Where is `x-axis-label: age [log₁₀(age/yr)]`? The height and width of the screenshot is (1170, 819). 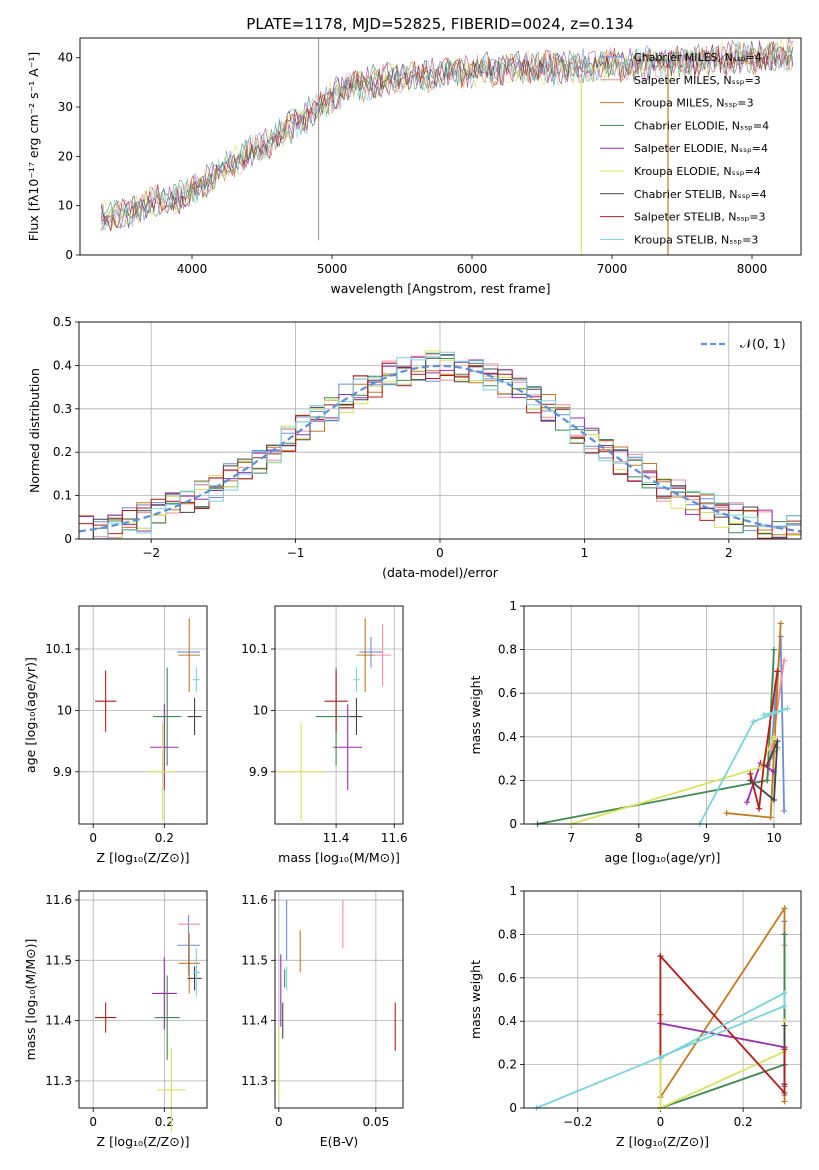
x-axis-label: age [log₁₀(age/yr)] is located at coordinates (663, 857).